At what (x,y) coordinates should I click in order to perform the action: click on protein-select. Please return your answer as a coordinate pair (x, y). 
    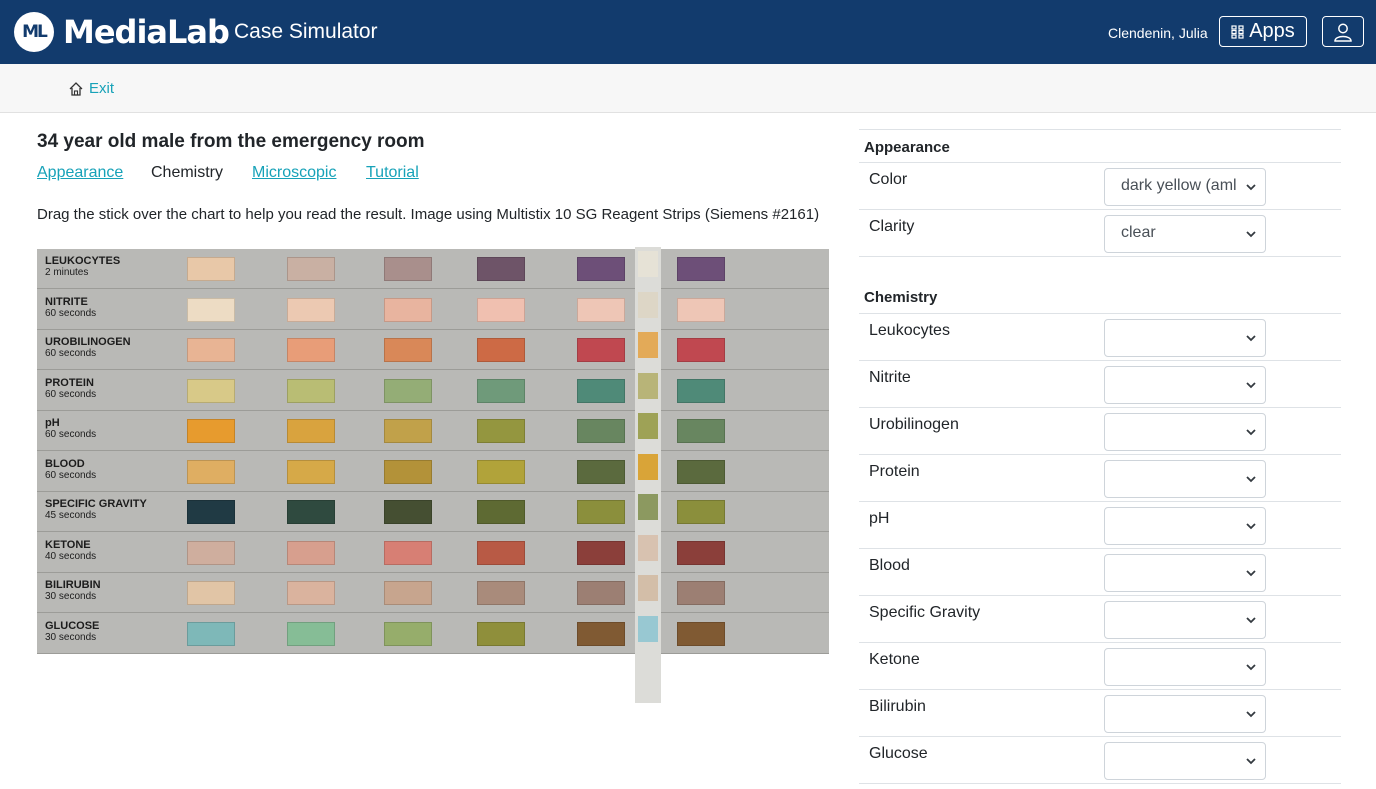
    Looking at the image, I should click on (1185, 479).